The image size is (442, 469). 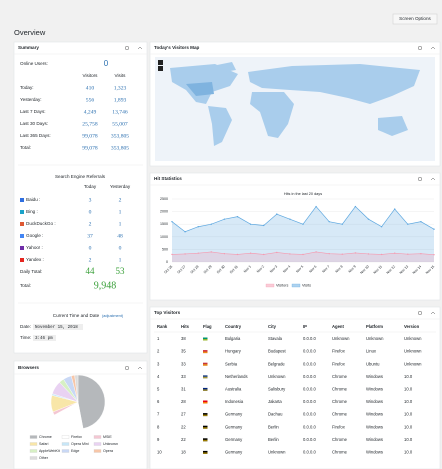 What do you see at coordinates (275, 338) in the screenshot?
I see `cell: Stavala` at bounding box center [275, 338].